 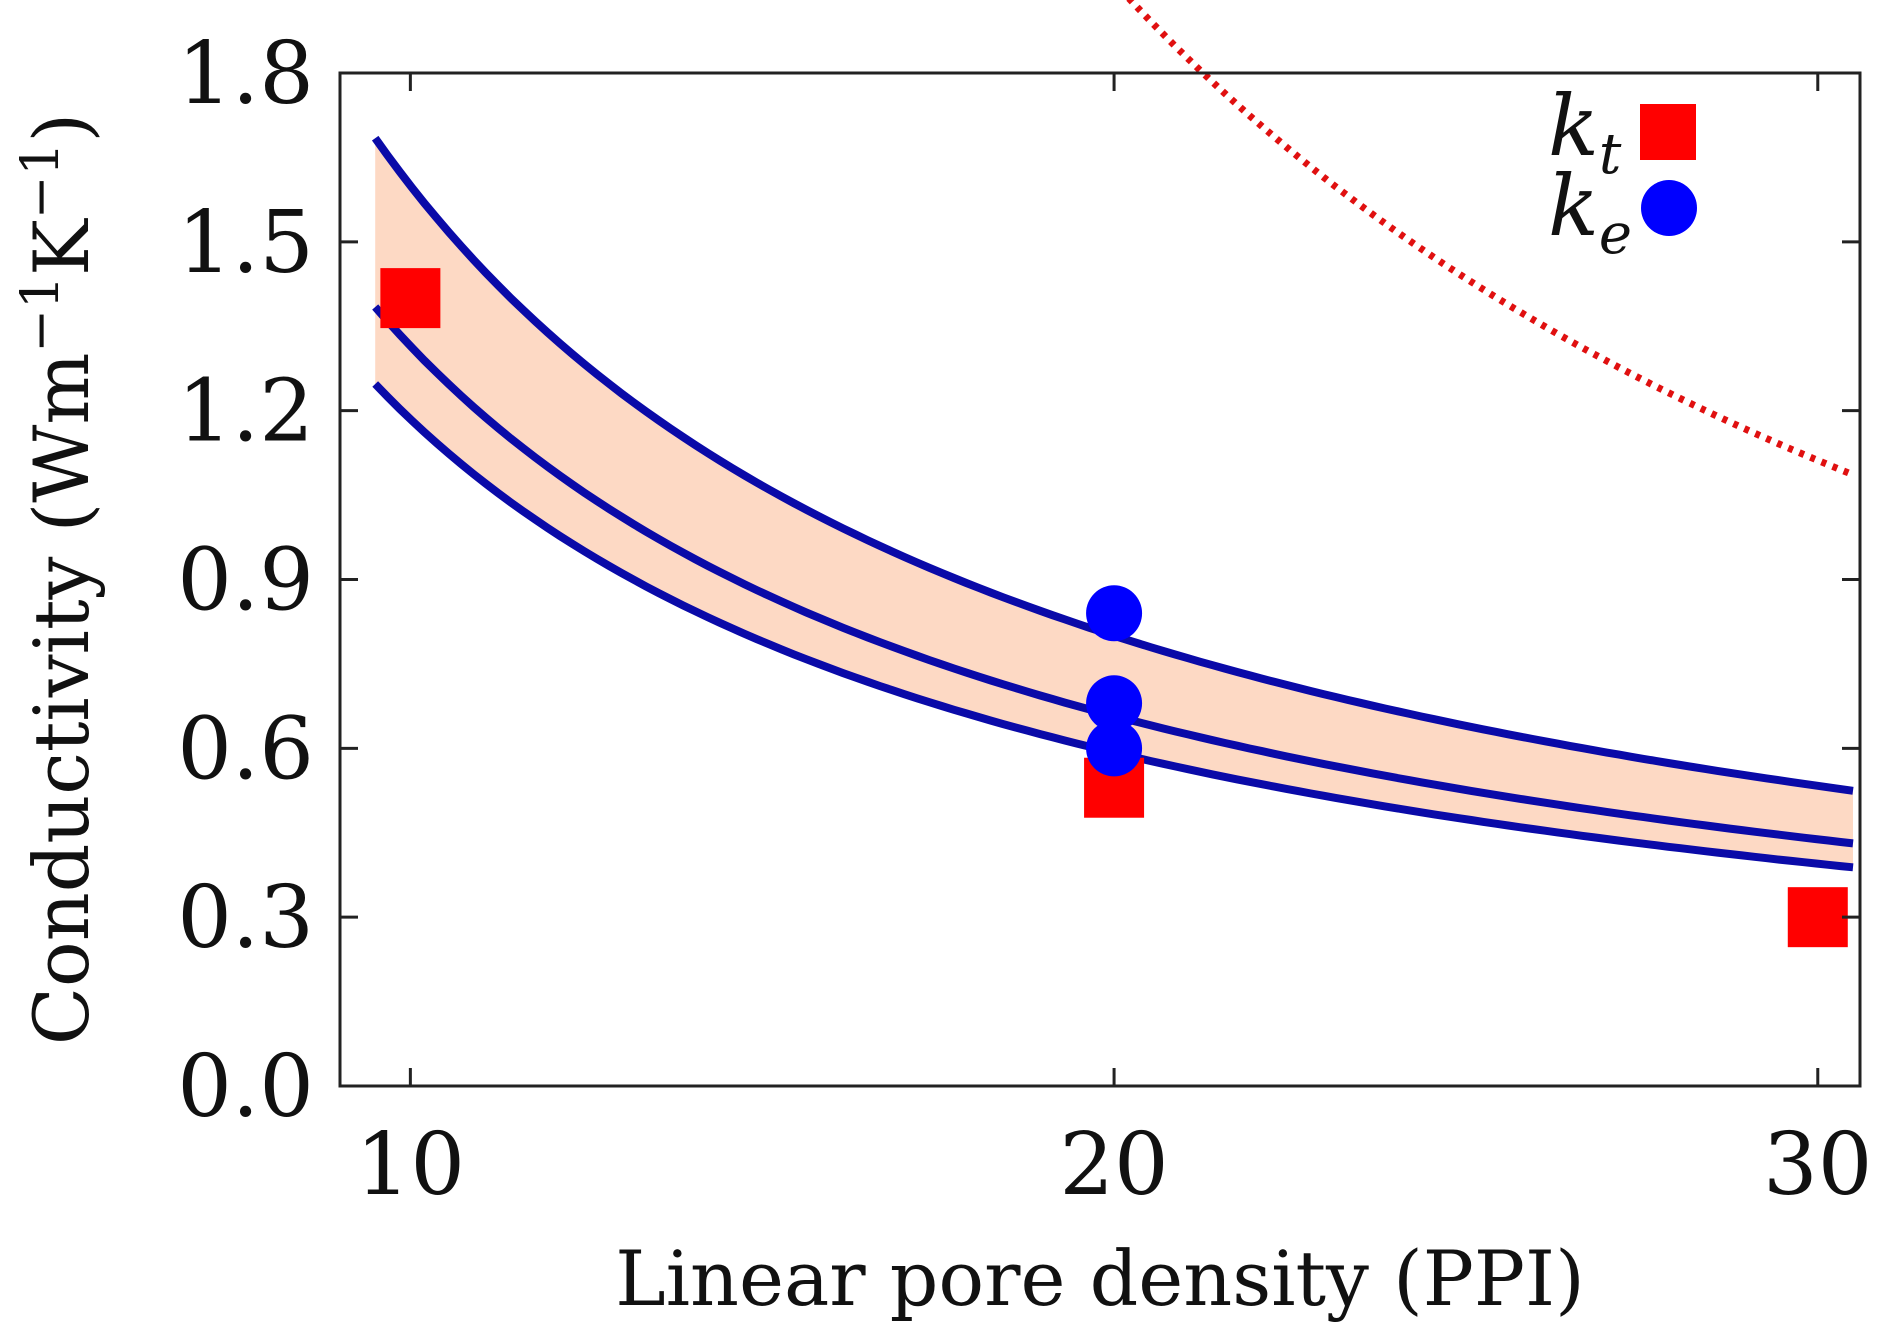 I want to click on legend: kt ke, so click(x=1622, y=172).